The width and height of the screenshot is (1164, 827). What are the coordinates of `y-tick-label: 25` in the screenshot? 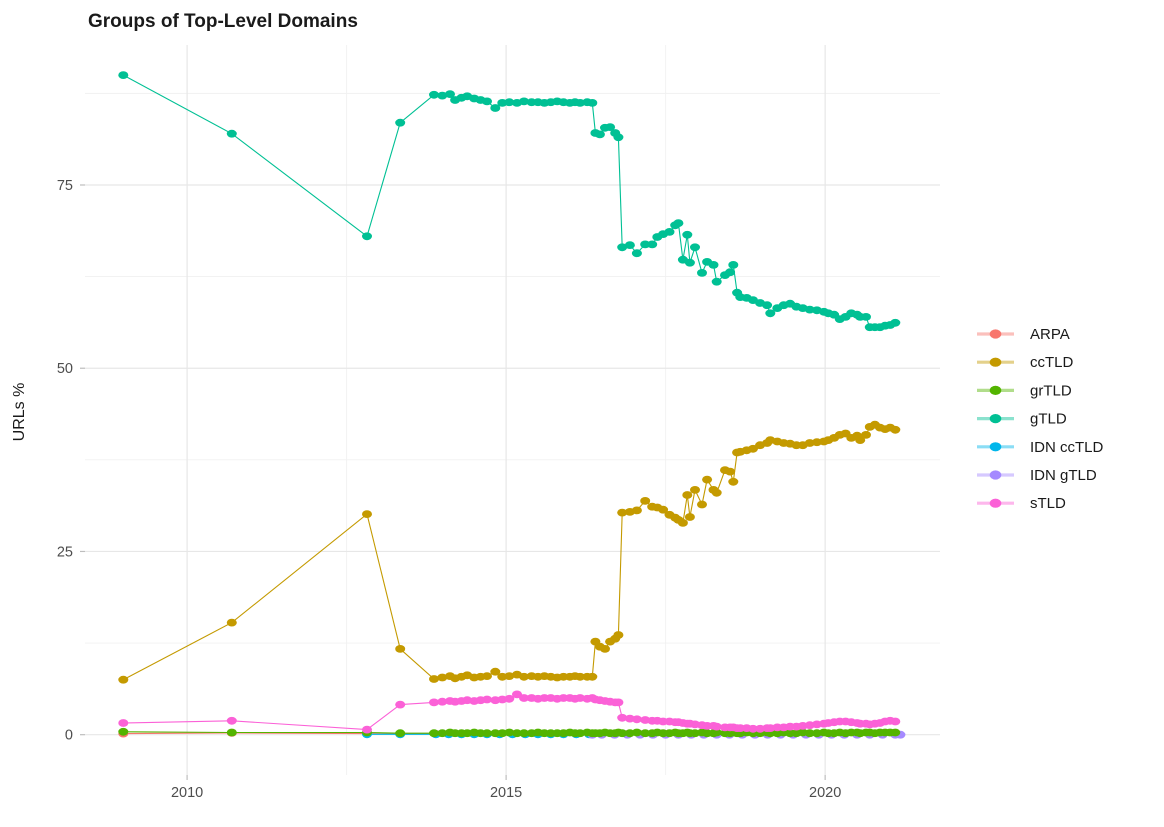 It's located at (65, 552).